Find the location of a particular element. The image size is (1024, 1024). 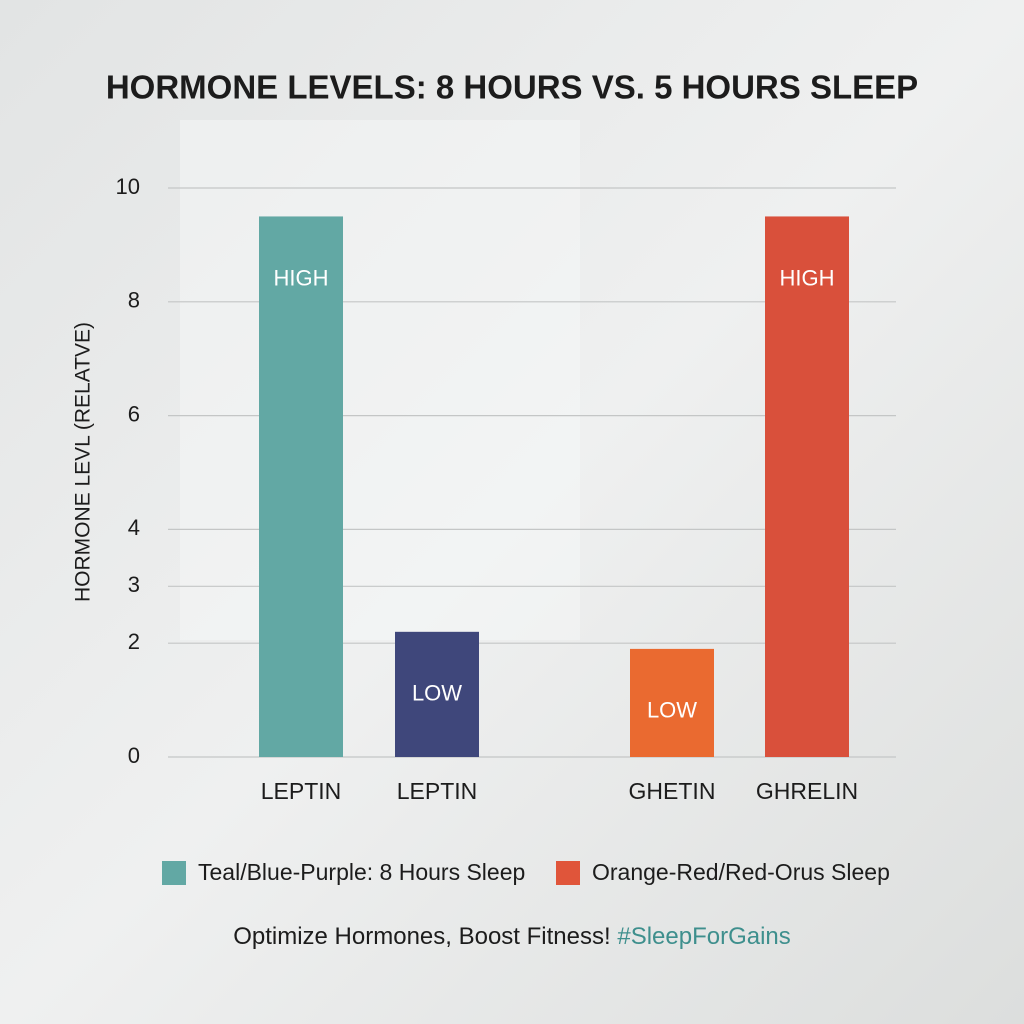

legend-label: Teal/Blue-Purple: 8 Hours Sleep is located at coordinates (361, 872).